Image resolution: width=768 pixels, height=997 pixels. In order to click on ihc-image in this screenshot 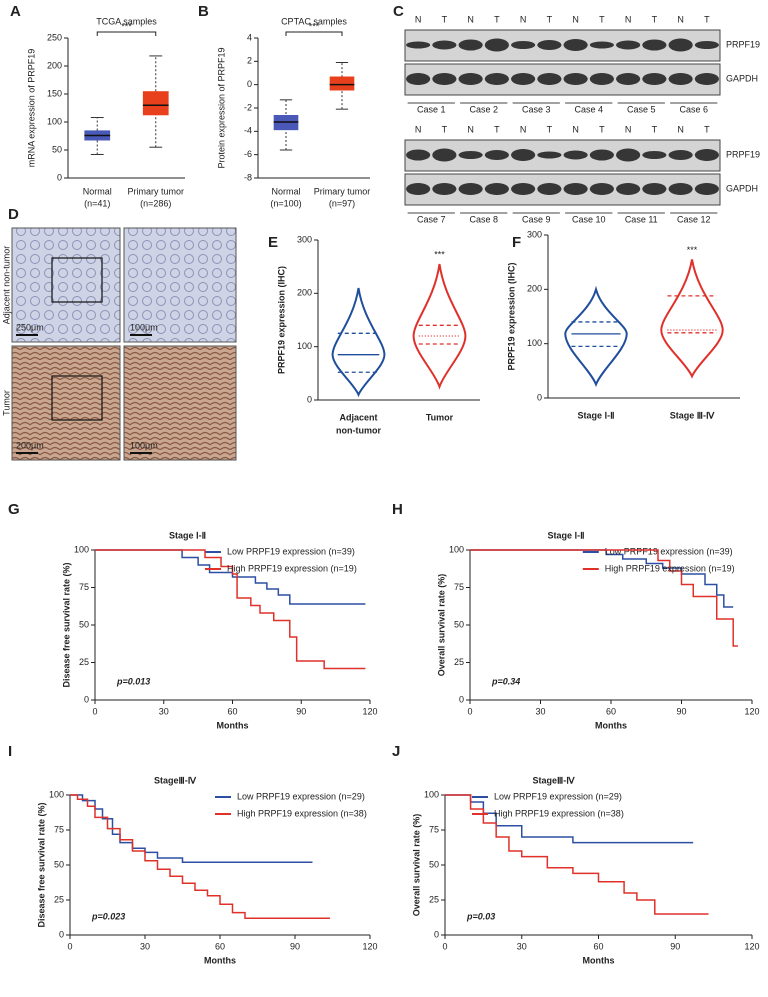, I will do `click(180, 403)`.